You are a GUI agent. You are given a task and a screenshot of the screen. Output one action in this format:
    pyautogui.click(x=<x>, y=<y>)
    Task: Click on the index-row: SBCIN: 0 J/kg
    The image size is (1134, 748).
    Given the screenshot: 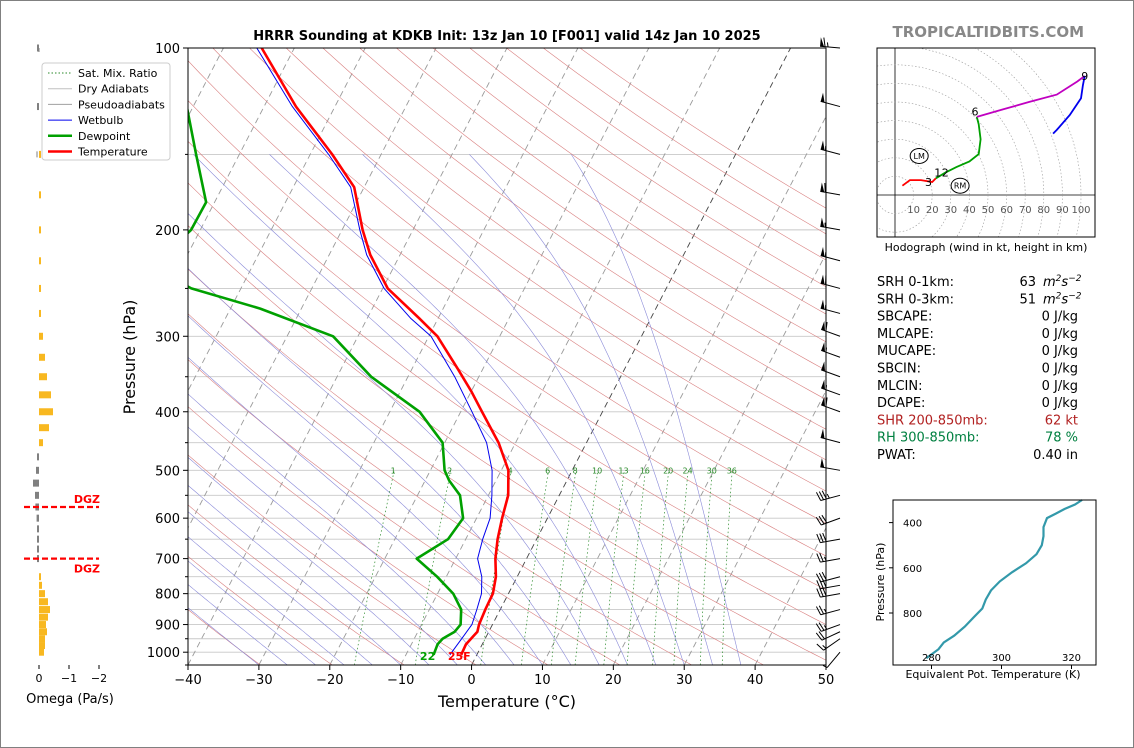 What is the action you would take?
    pyautogui.click(x=977, y=369)
    